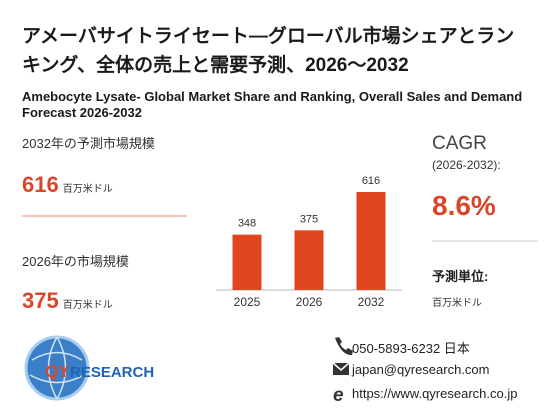 Image resolution: width=560 pixels, height=420 pixels. I want to click on cagr-label: CAGR, so click(459, 143).